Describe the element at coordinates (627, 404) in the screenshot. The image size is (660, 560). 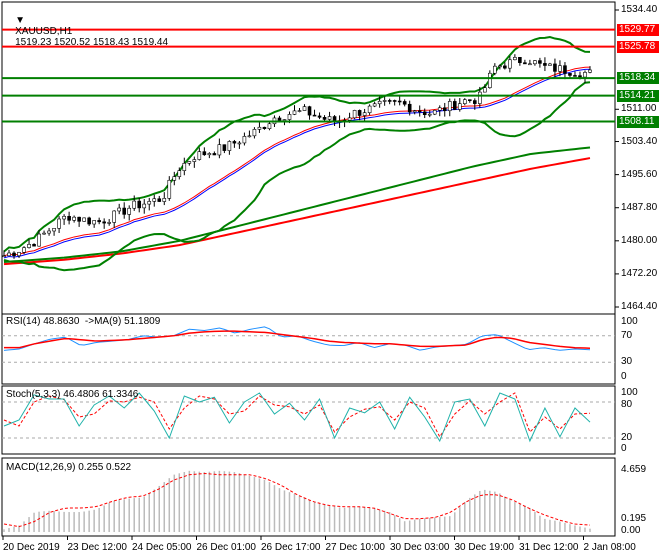
I see `stoch-tick-label: 80` at that location.